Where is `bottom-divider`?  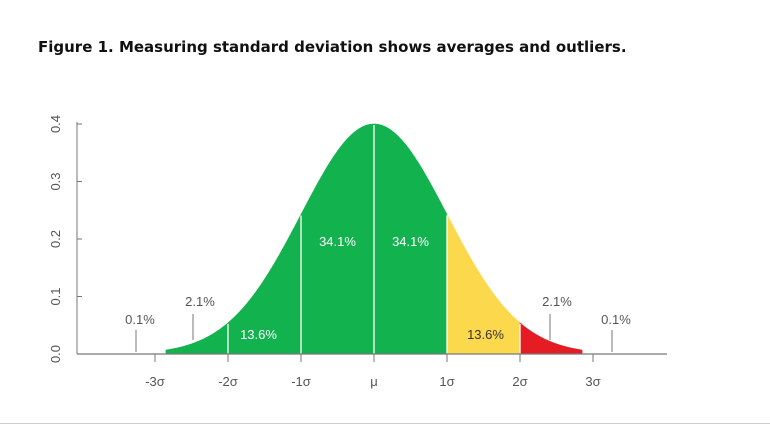 bottom-divider is located at coordinates (385, 423).